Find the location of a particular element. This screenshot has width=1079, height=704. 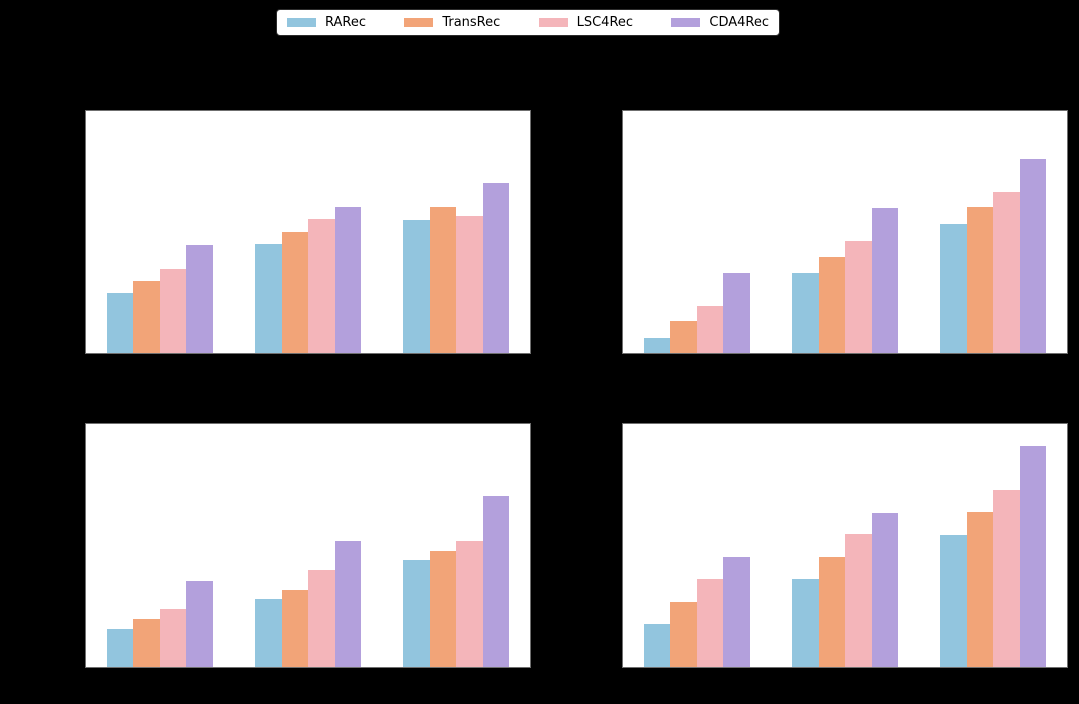

chart-panel-bottom-right is located at coordinates (845, 545).